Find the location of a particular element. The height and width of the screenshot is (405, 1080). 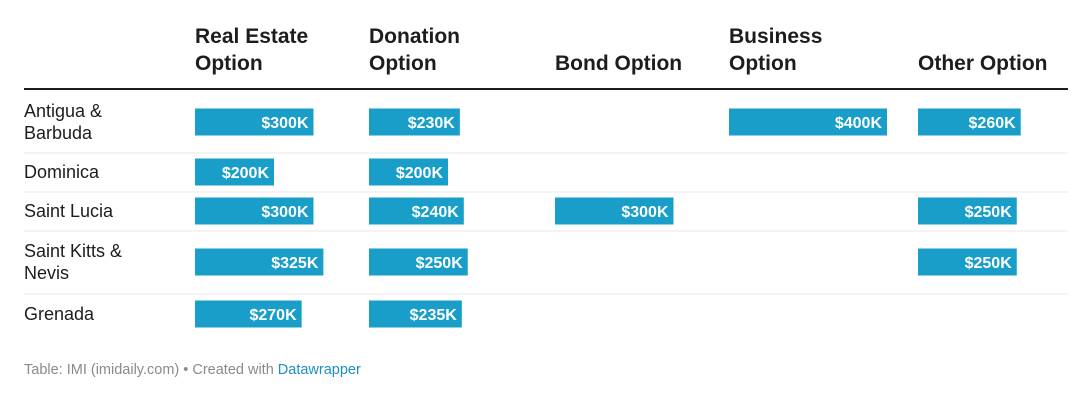

bar-value-label: $260K is located at coordinates (993, 123).